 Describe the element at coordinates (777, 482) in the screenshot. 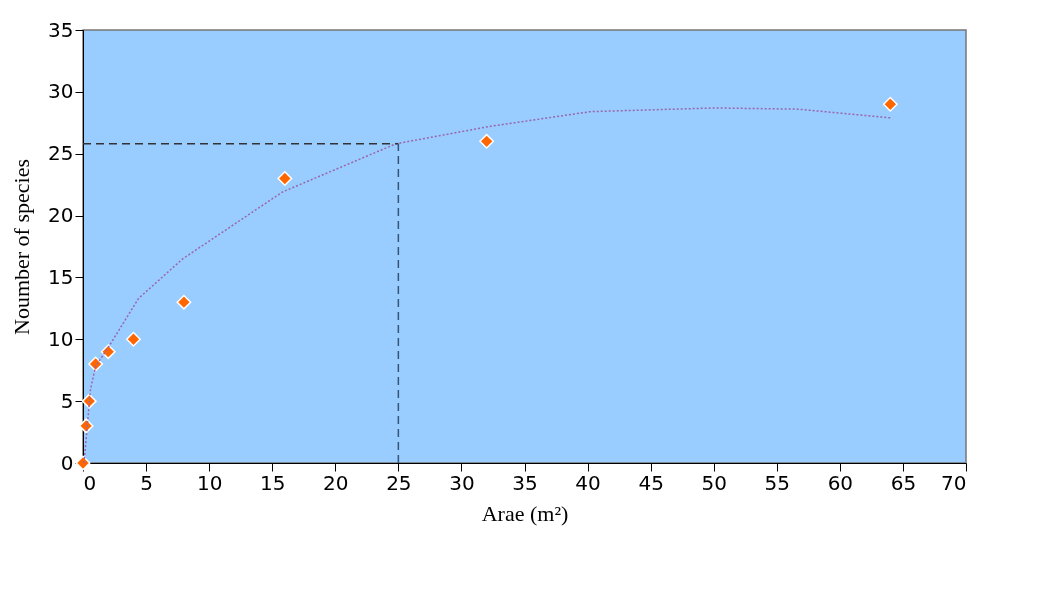

I see `x-tick-label: 55` at that location.